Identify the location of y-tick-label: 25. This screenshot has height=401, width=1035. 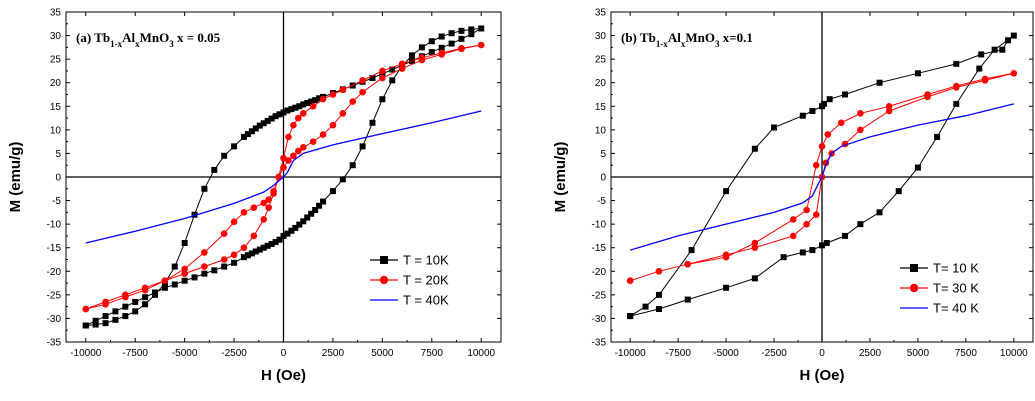
(601, 60).